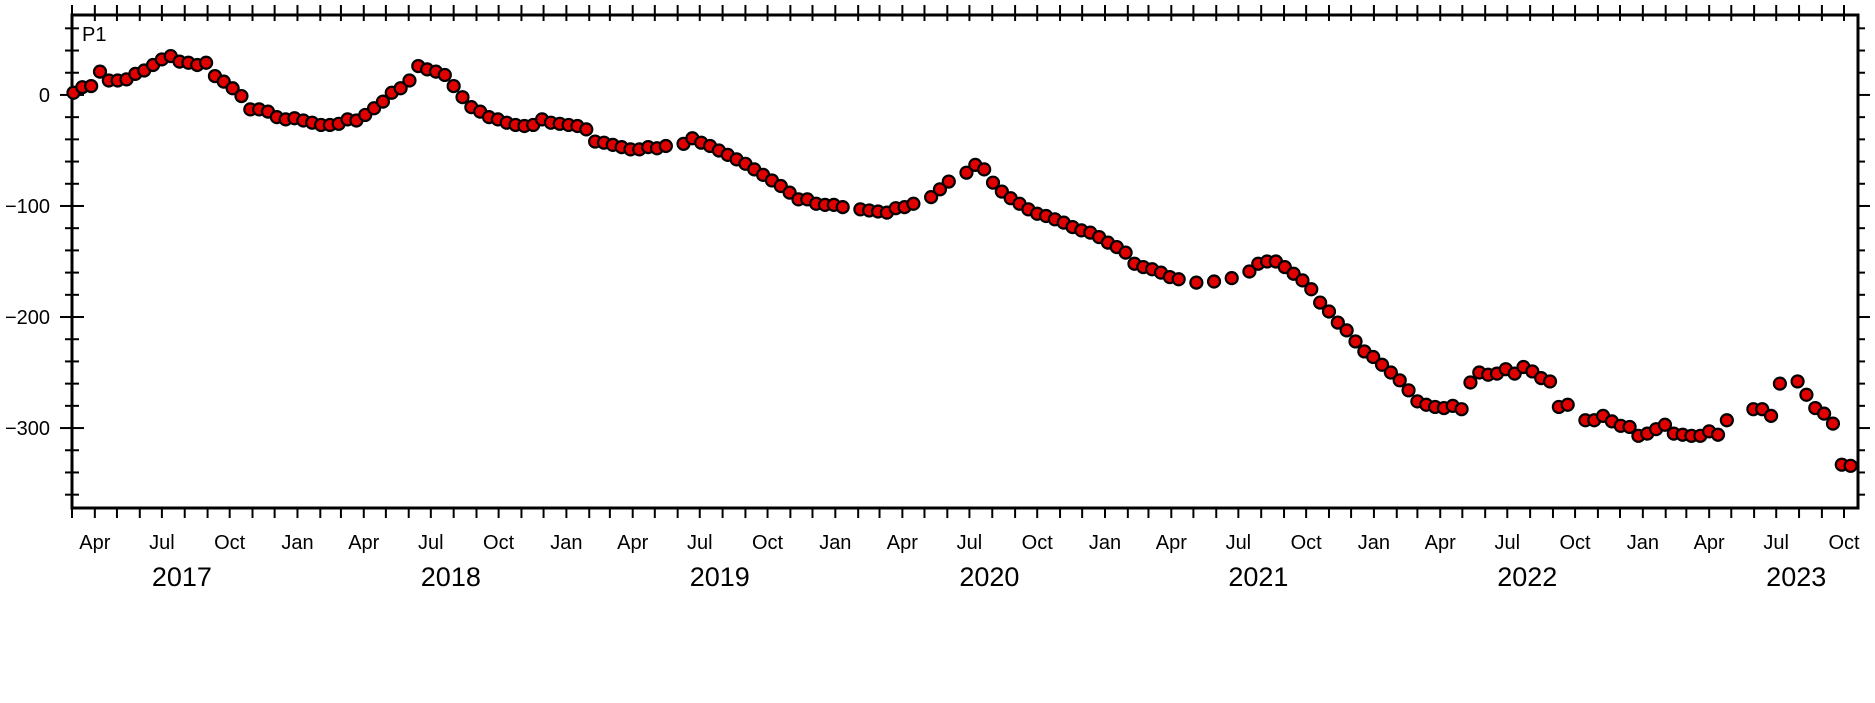 Image resolution: width=1875 pixels, height=703 pixels. I want to click on panel-label: P1, so click(94, 35).